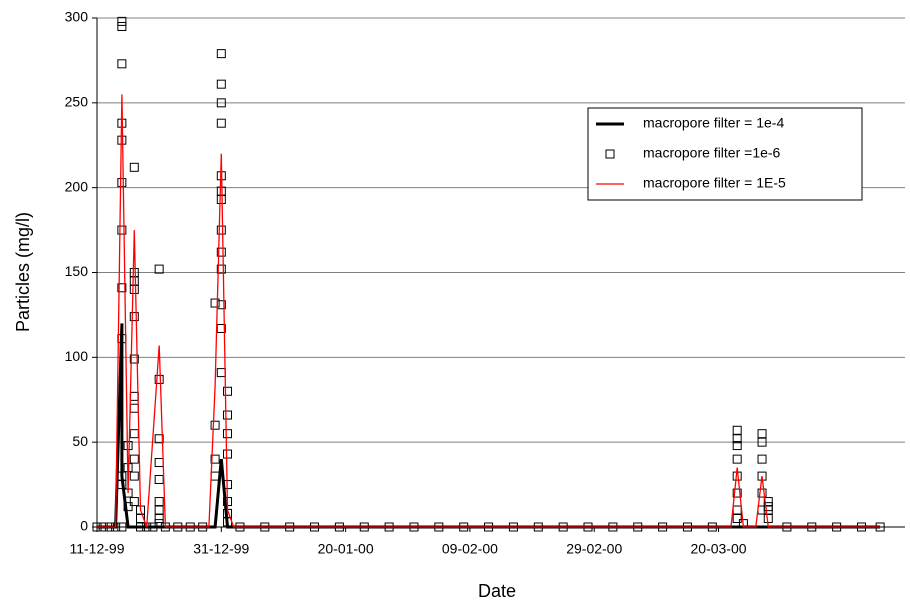  I want to click on legend-label: macropore filter = 1E-5, so click(714, 183).